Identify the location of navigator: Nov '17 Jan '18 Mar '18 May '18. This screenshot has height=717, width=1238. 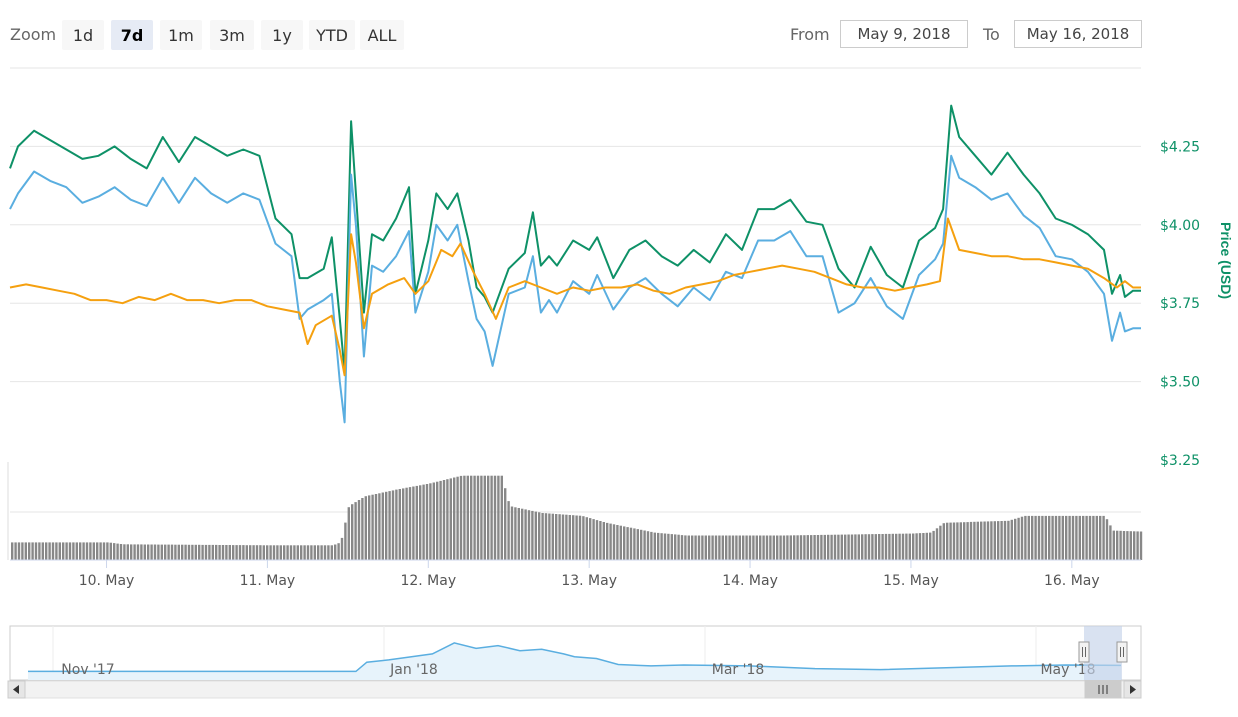
(574, 662).